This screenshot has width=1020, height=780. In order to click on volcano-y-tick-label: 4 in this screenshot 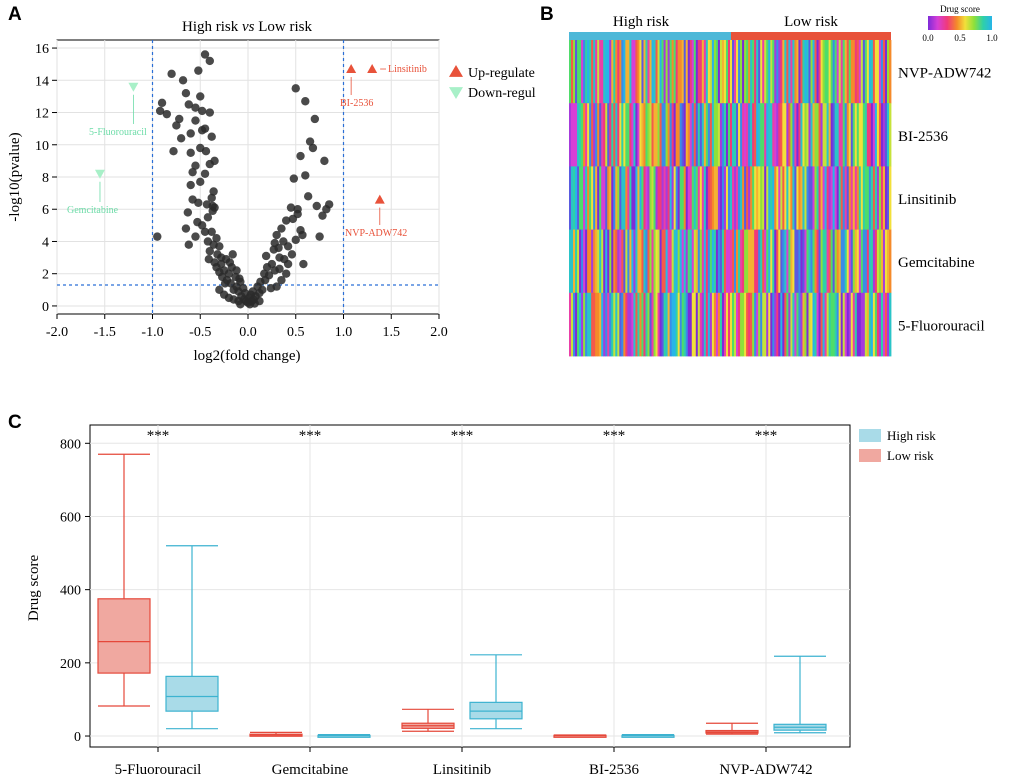, I will do `click(45, 242)`.